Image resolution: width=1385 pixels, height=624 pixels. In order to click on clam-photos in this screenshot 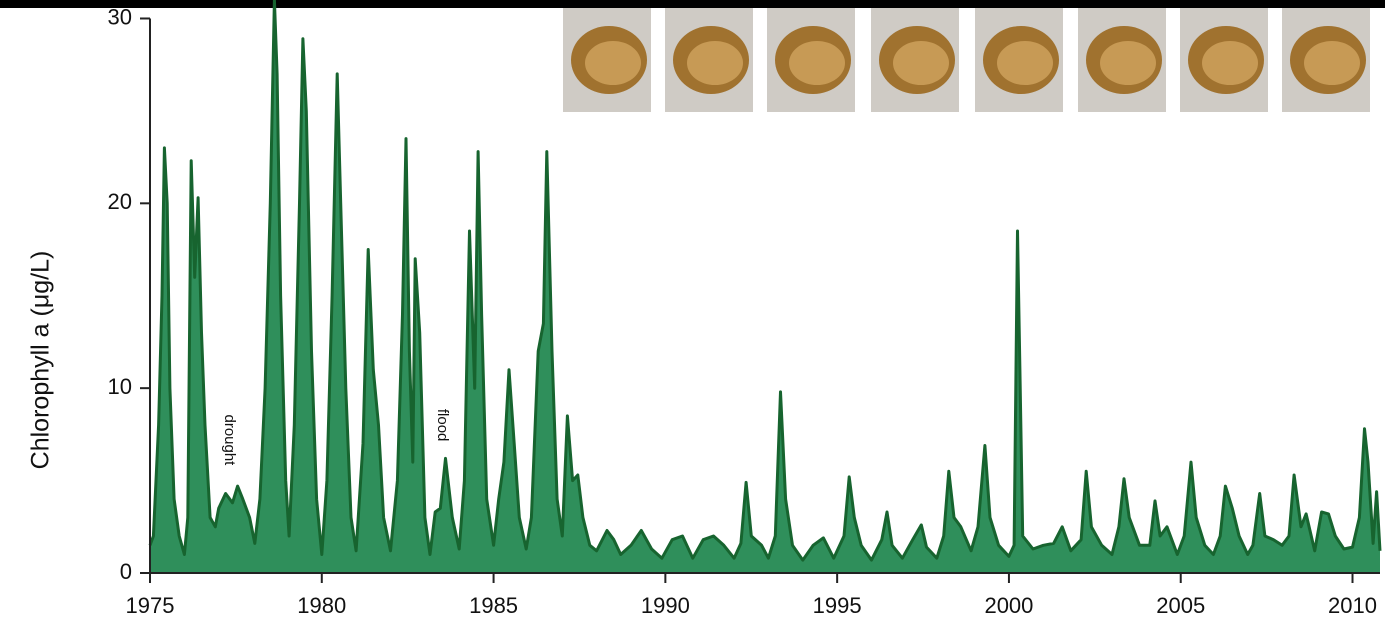, I will do `click(966, 60)`.